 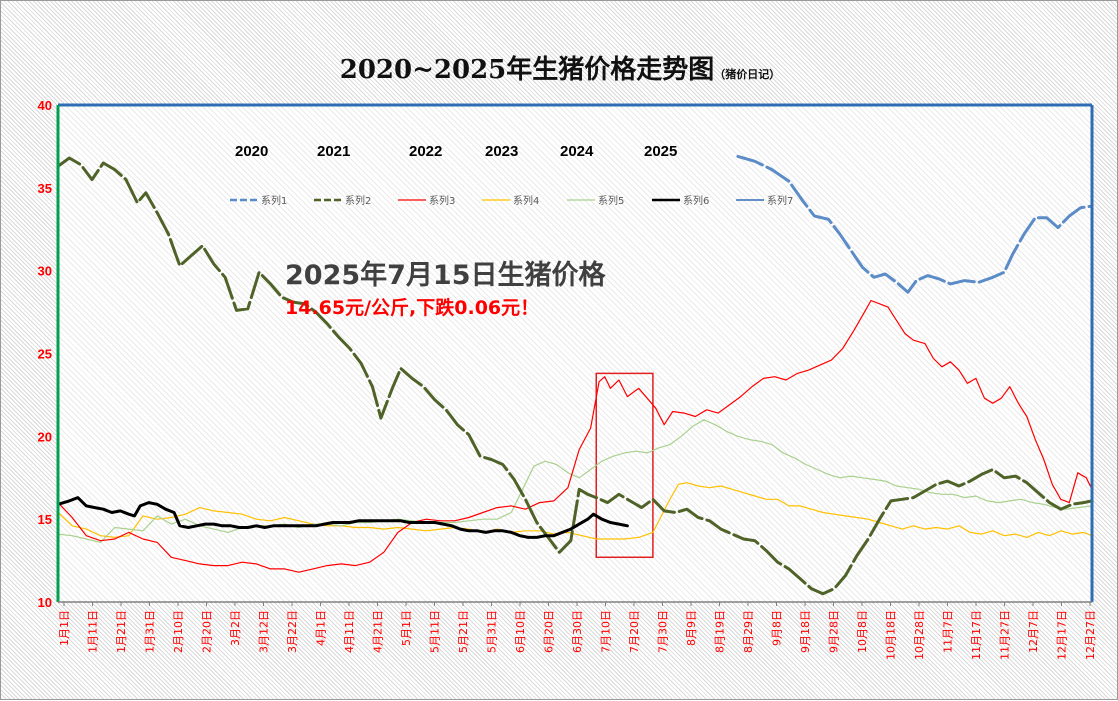 What do you see at coordinates (463, 631) in the screenshot?
I see `x-tick-label: 5月21日` at bounding box center [463, 631].